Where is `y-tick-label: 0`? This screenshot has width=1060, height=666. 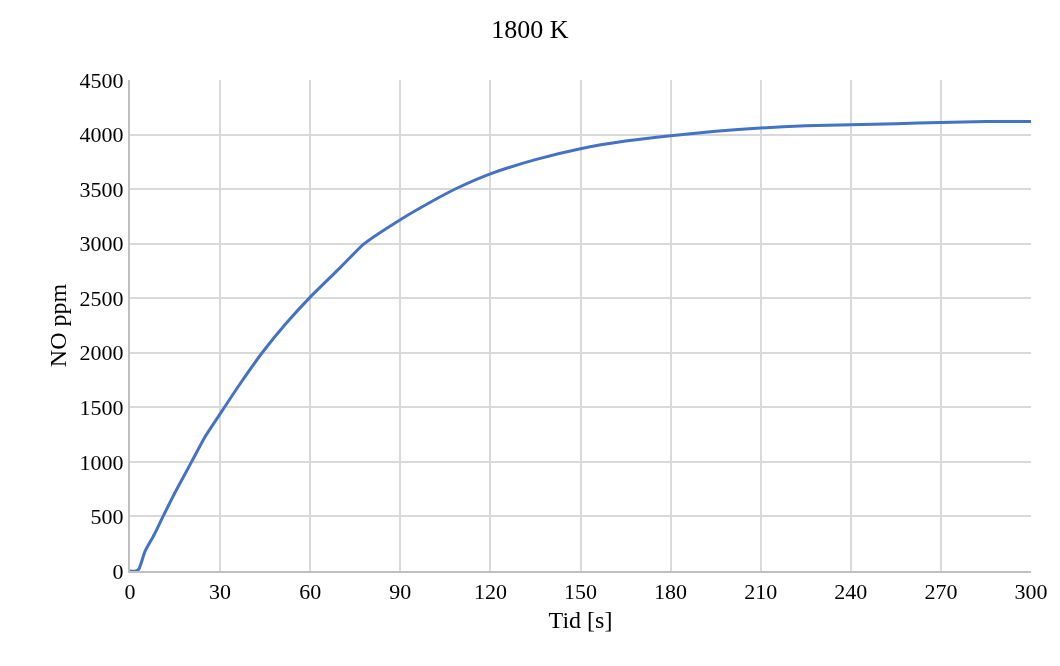 y-tick-label: 0 is located at coordinates (118, 571).